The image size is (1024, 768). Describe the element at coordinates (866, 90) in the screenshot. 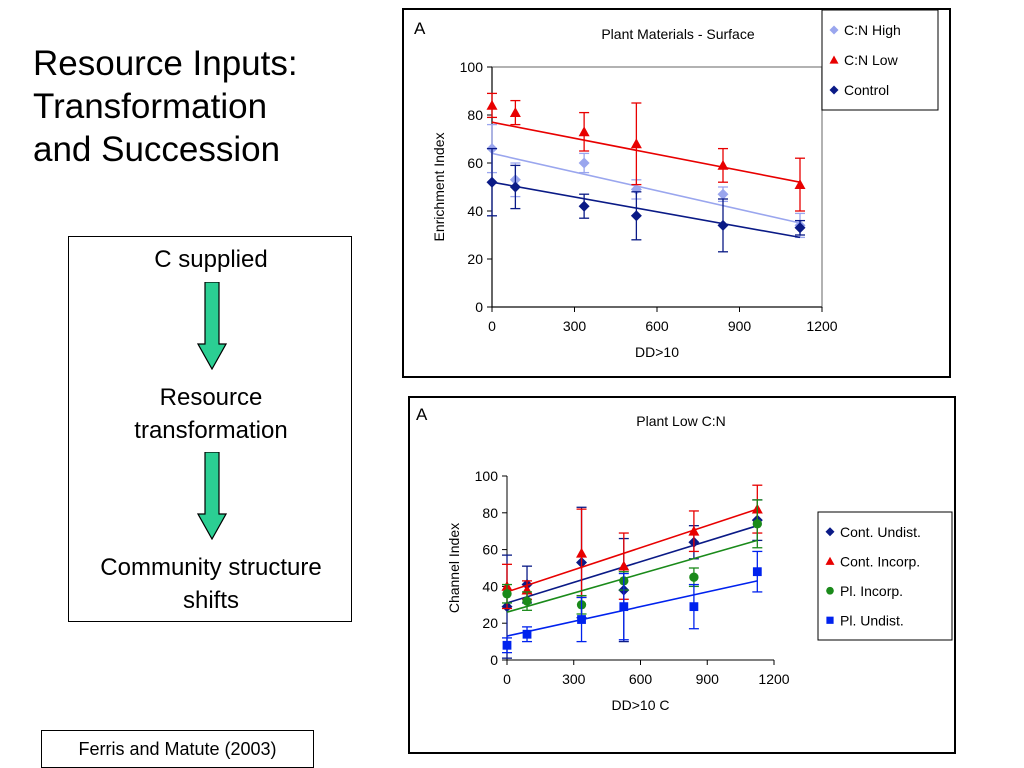

I see `legend-entry: Control` at that location.